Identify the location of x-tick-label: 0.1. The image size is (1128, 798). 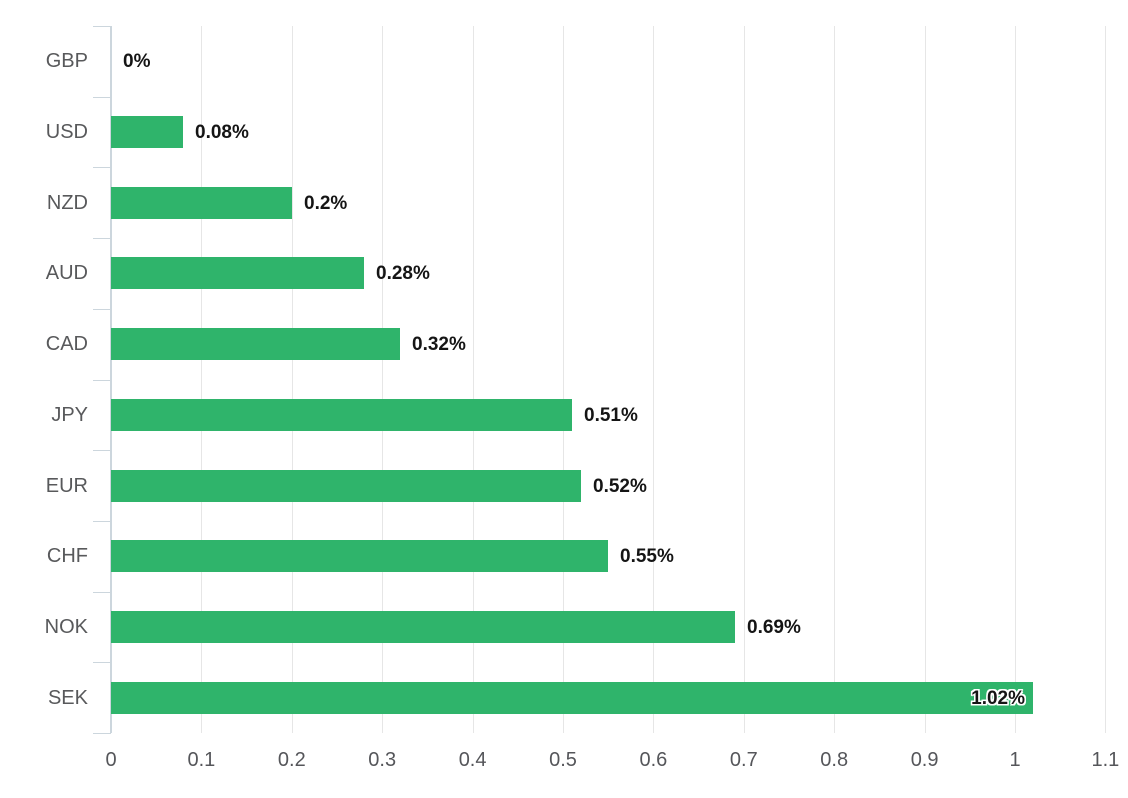
(201, 760).